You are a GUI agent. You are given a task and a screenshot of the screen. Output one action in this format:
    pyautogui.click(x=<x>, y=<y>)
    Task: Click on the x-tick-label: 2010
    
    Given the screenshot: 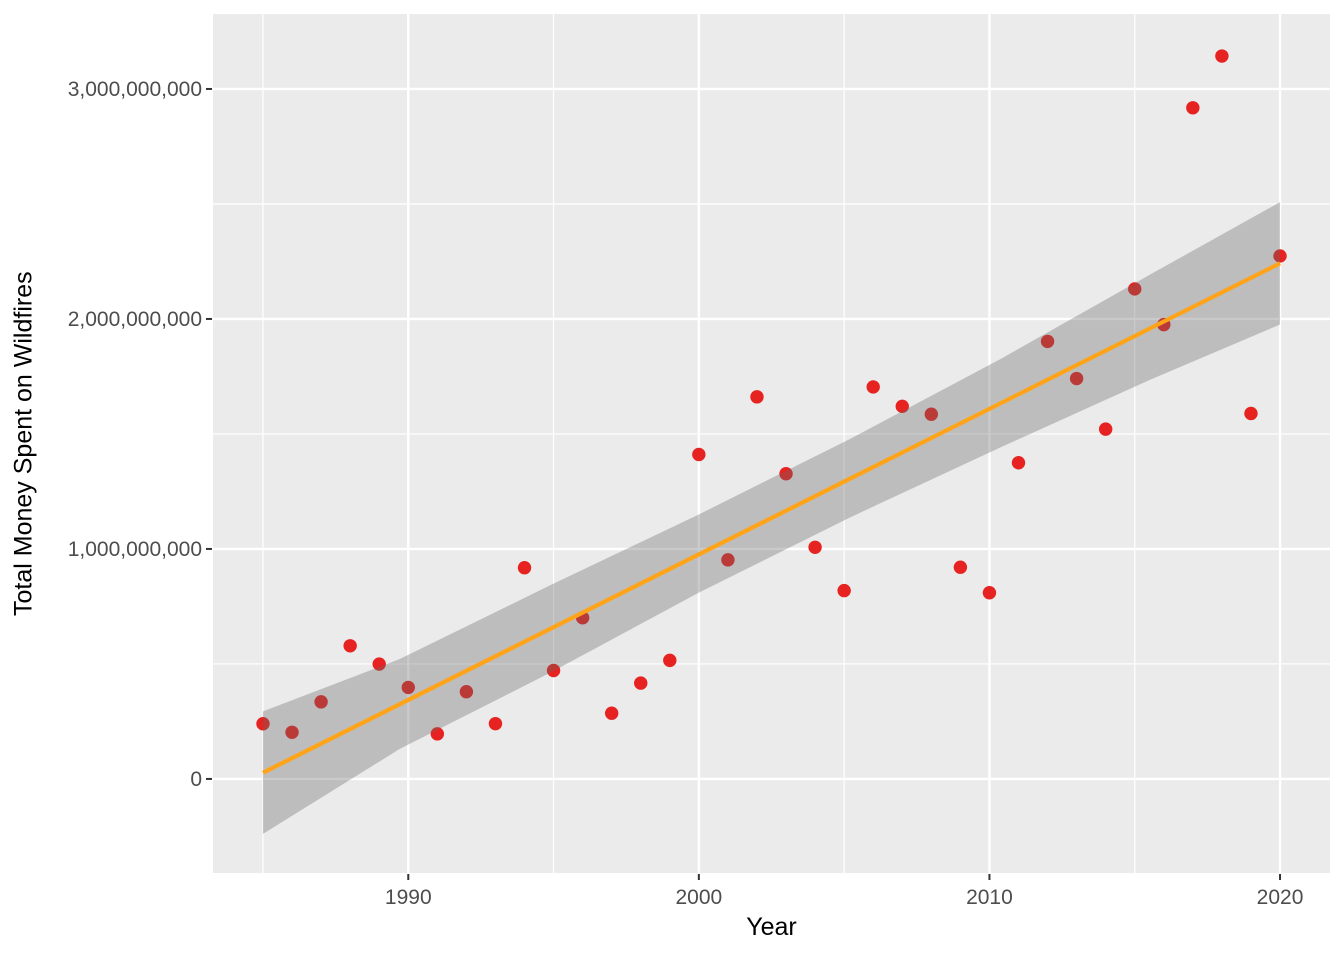 What is the action you would take?
    pyautogui.click(x=989, y=897)
    